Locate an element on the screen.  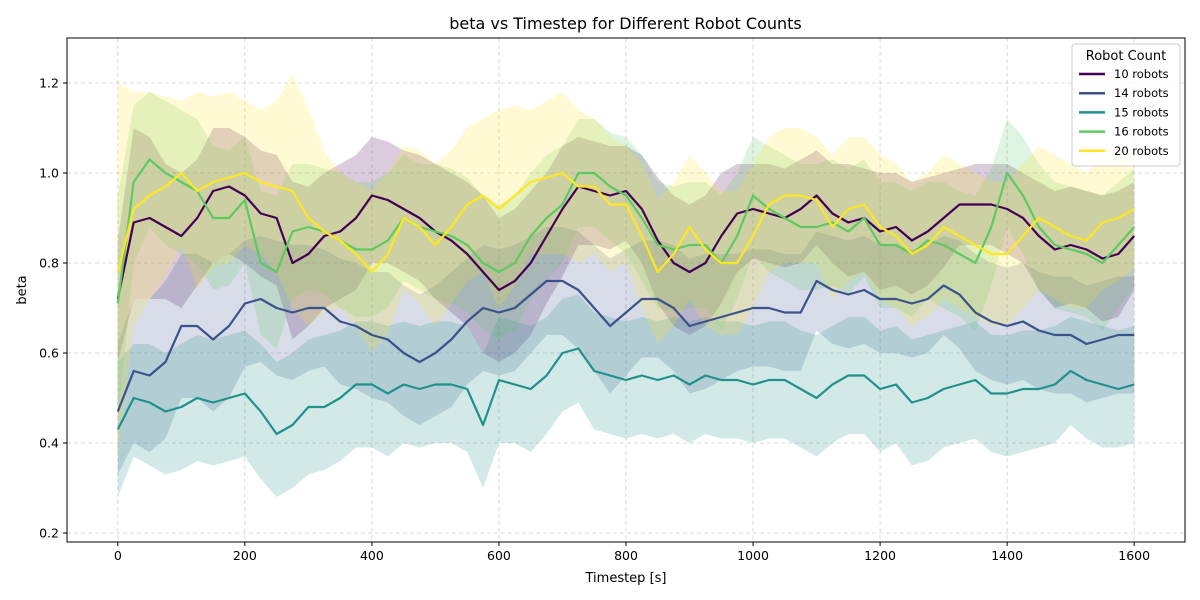
x-tick-label: 0 is located at coordinates (118, 555).